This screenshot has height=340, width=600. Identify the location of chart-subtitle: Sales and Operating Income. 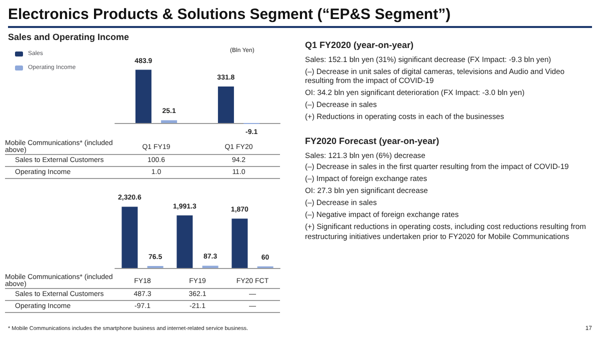
(69, 37).